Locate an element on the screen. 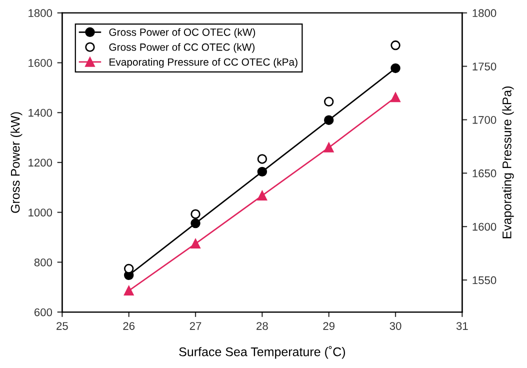 The width and height of the screenshot is (527, 368). x-tick-label: 25 is located at coordinates (62, 326).